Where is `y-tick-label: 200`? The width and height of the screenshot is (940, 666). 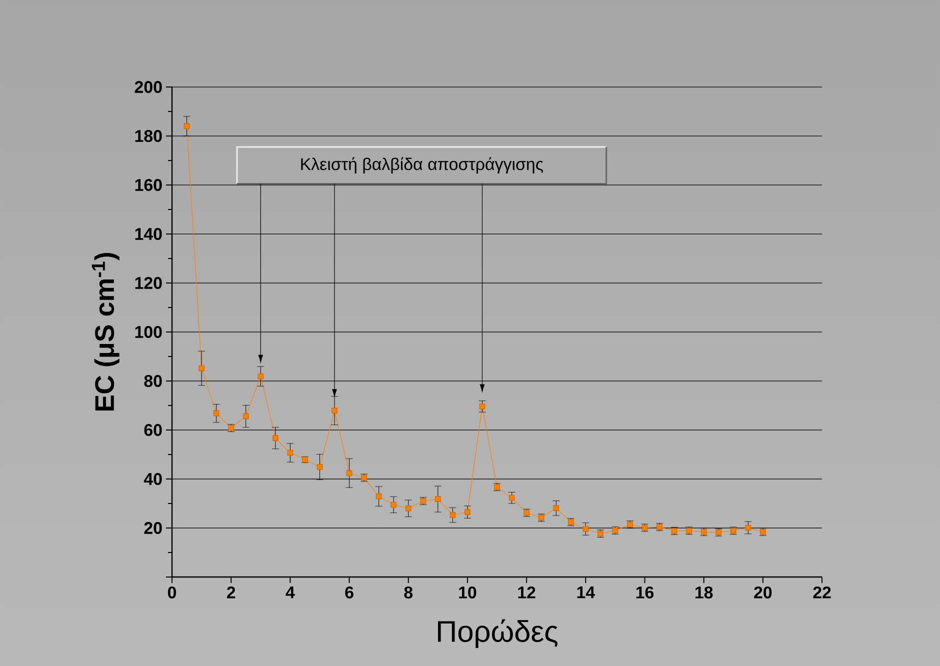
y-tick-label: 200 is located at coordinates (148, 86).